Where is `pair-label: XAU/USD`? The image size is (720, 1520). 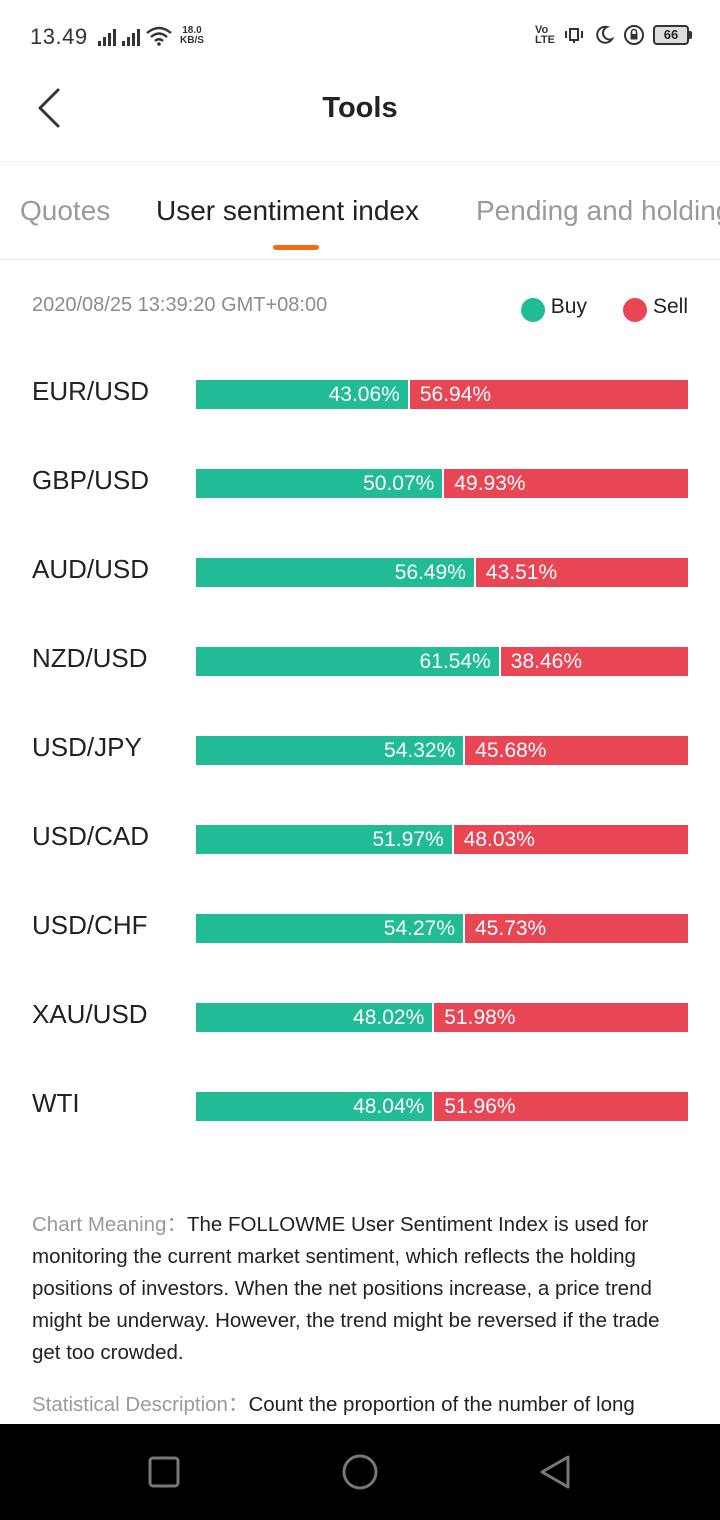 pair-label: XAU/USD is located at coordinates (90, 1014).